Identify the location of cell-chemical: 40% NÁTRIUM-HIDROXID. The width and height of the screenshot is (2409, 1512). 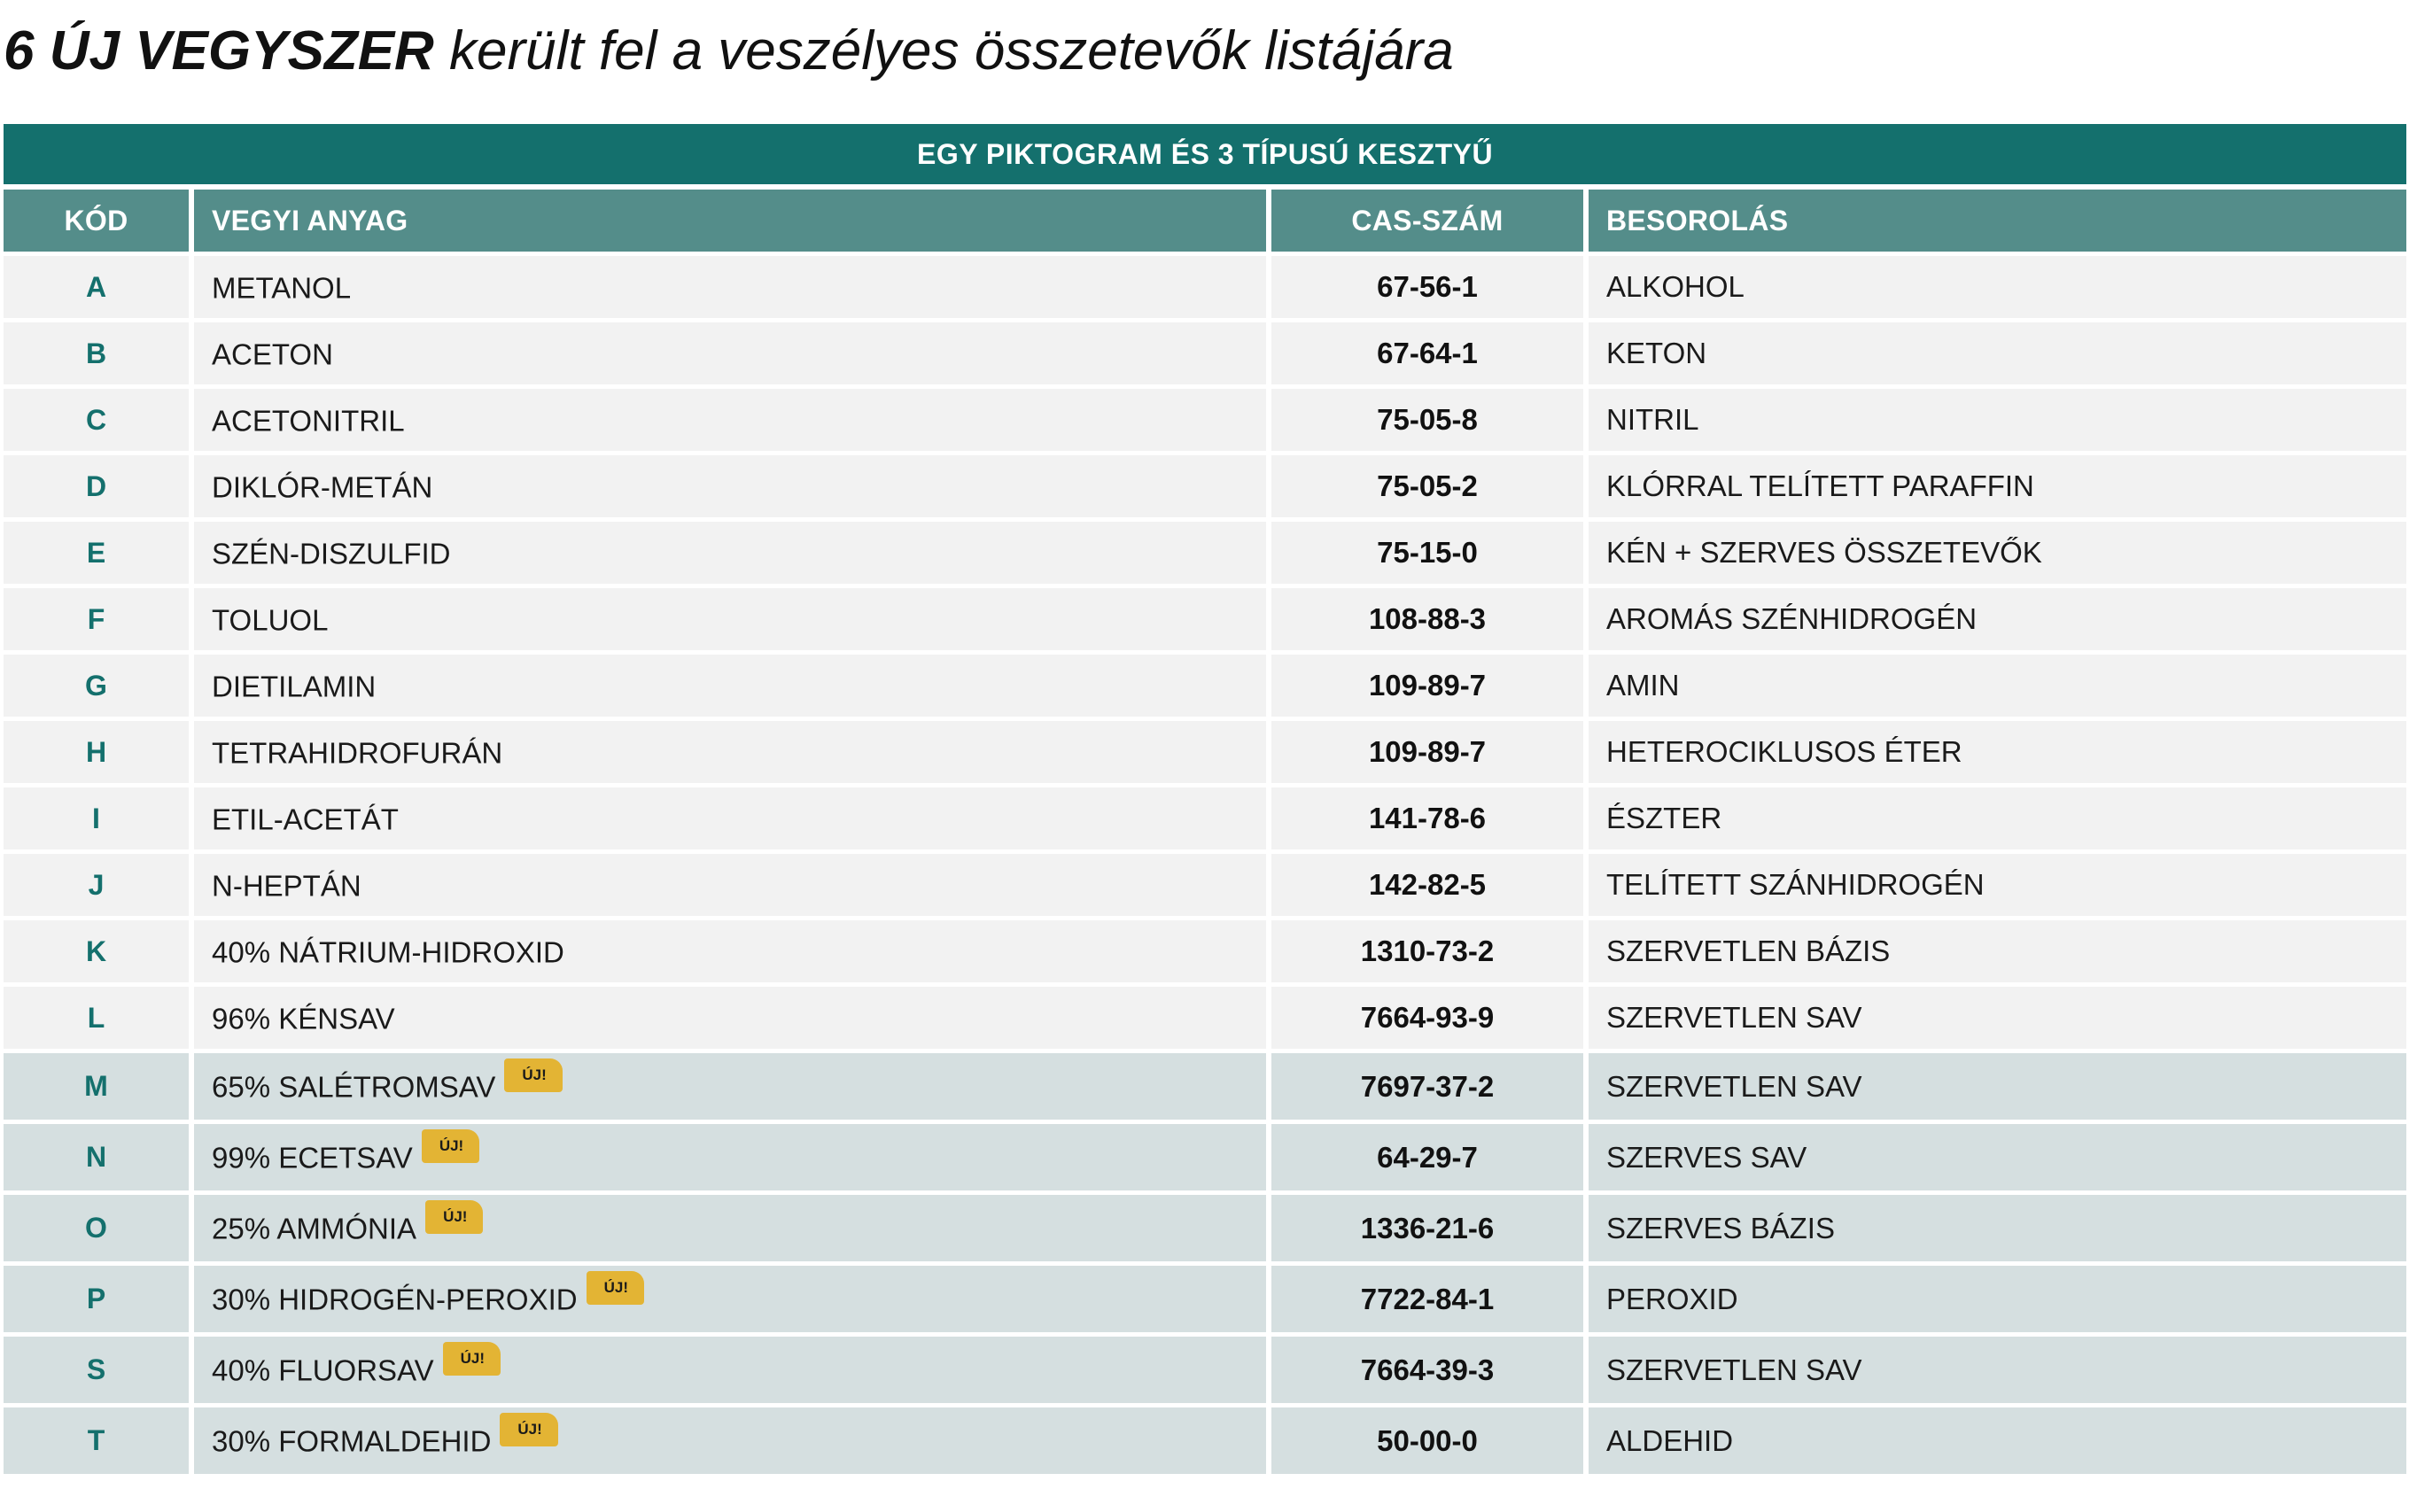
(731, 950).